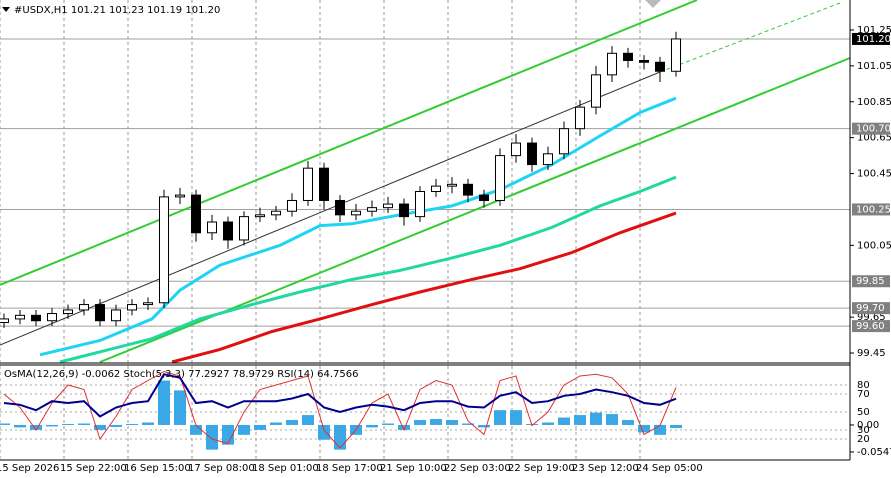  I want to click on y-tick-label: 99.65, so click(871, 317).